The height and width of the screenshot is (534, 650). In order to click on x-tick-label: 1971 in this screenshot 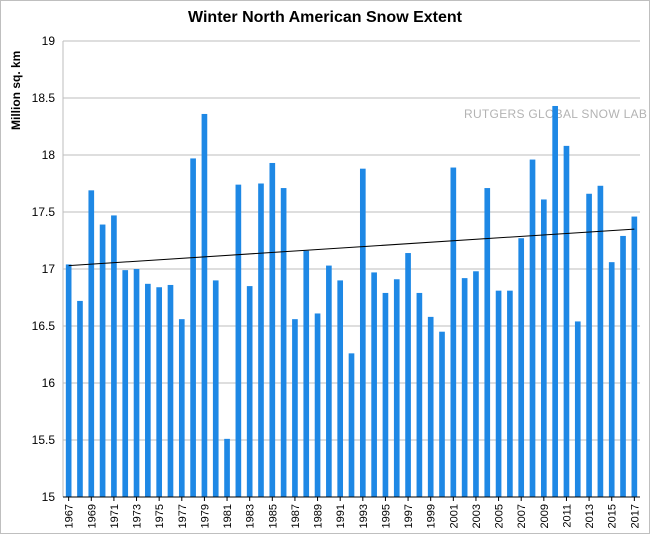, I will do `click(115, 516)`.